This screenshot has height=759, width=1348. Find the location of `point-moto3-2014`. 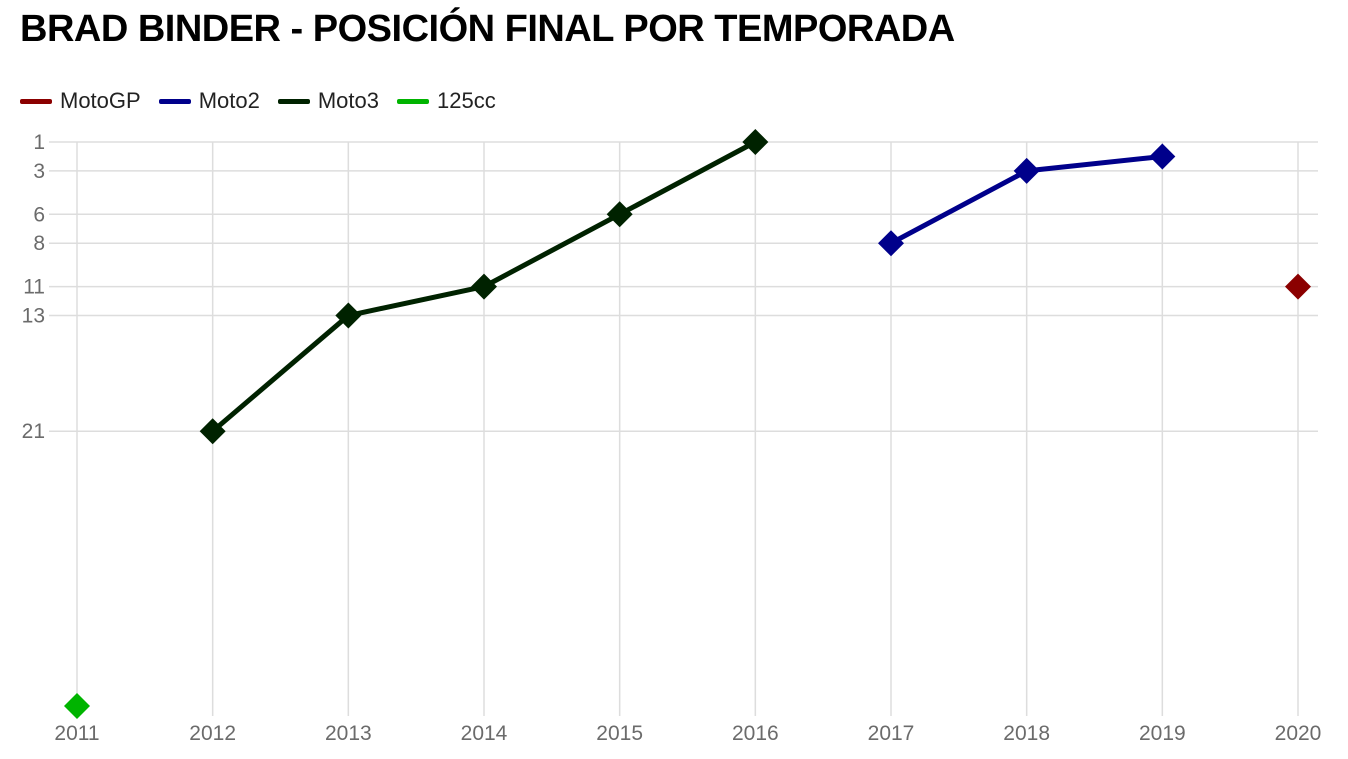

point-moto3-2014 is located at coordinates (484, 286).